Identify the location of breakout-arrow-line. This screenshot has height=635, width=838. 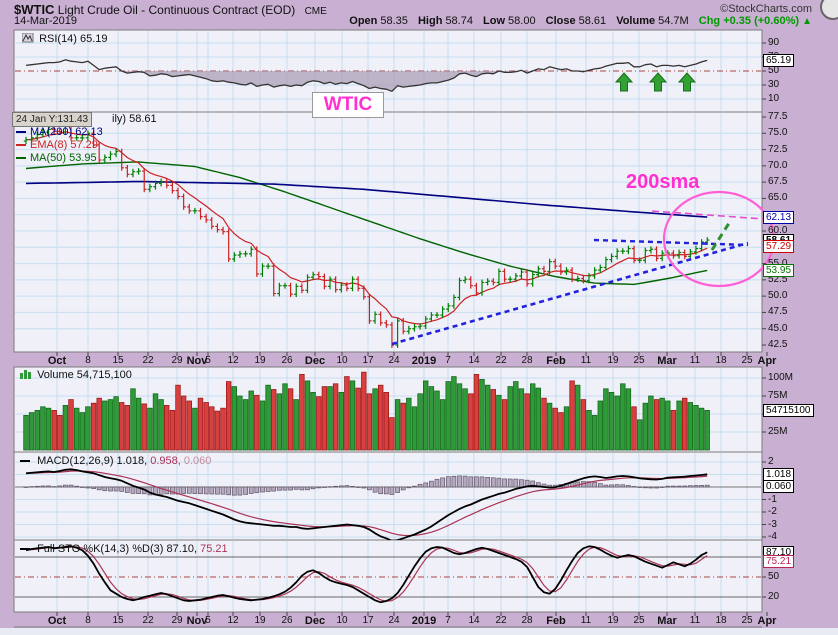
(721, 235).